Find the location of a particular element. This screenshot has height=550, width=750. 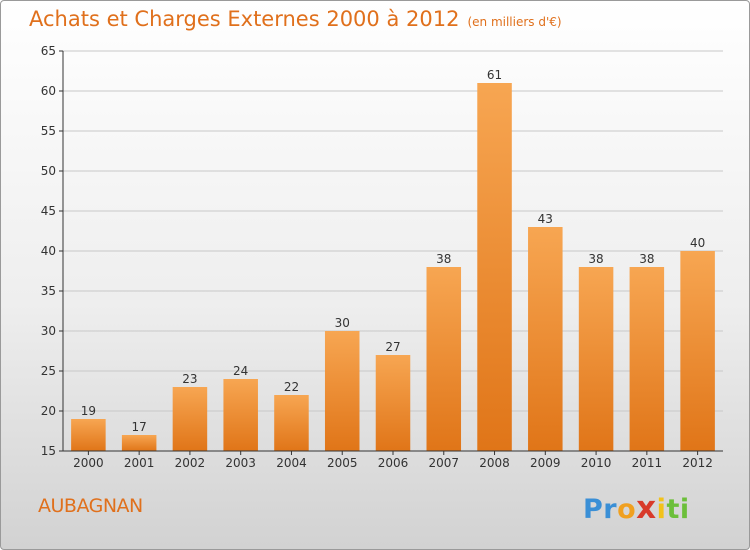

x-tick-label: 2004 is located at coordinates (291, 463).